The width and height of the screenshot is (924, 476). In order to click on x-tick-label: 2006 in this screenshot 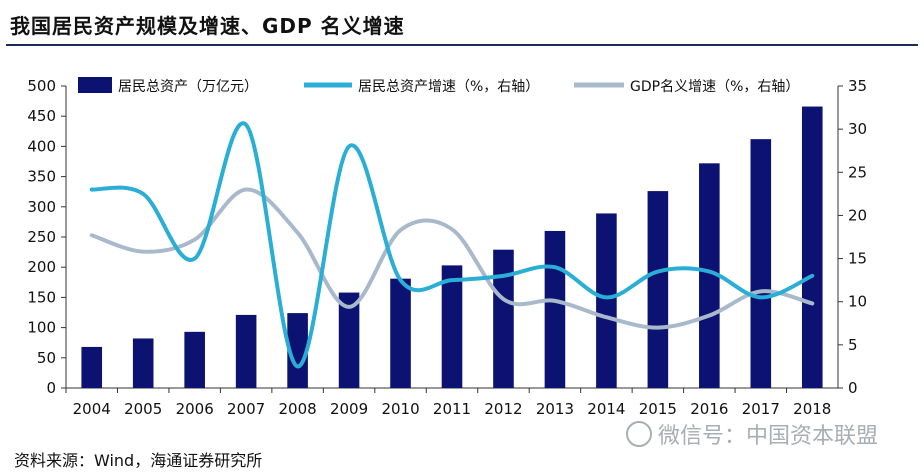, I will do `click(195, 409)`.